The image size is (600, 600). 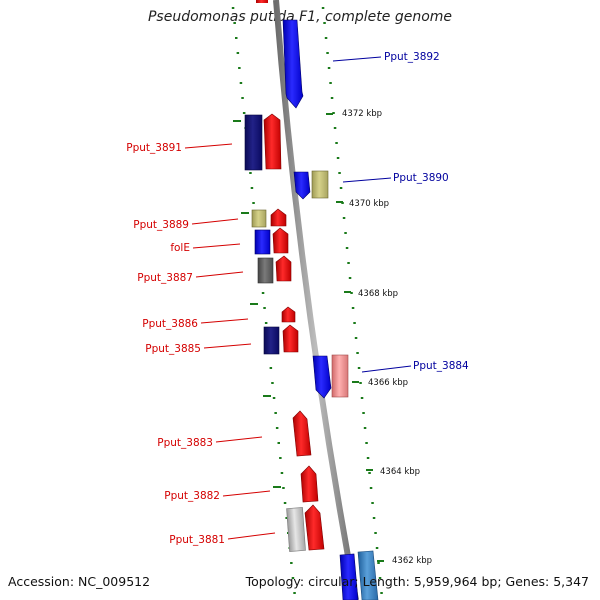 I want to click on tick-label: 4370 kbp, so click(x=369, y=204).